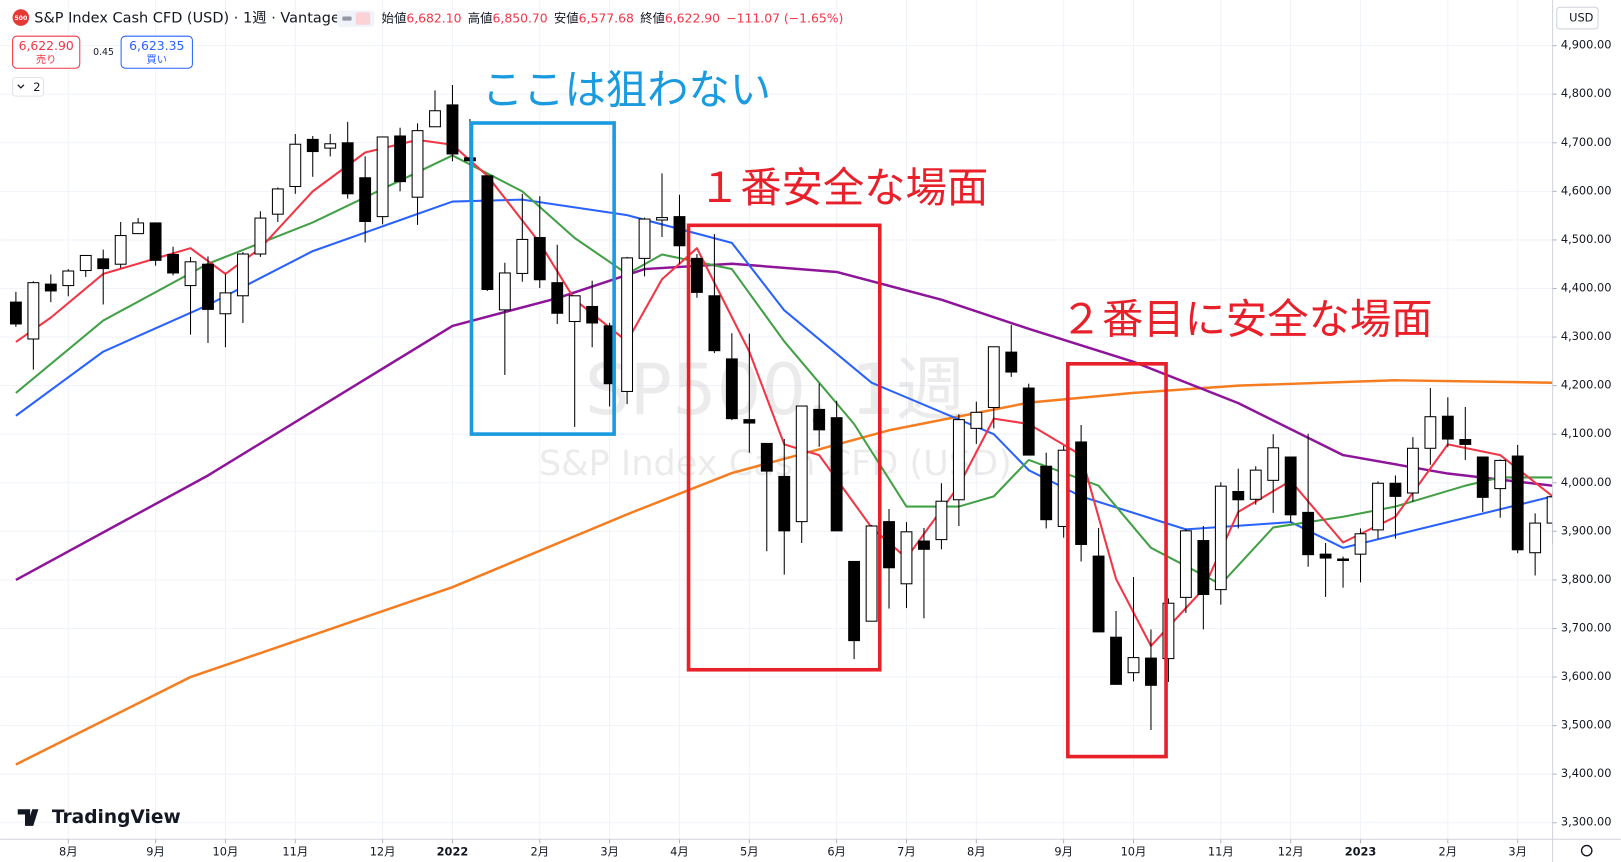  Describe the element at coordinates (116, 817) in the screenshot. I see `logo: TradingView` at that location.